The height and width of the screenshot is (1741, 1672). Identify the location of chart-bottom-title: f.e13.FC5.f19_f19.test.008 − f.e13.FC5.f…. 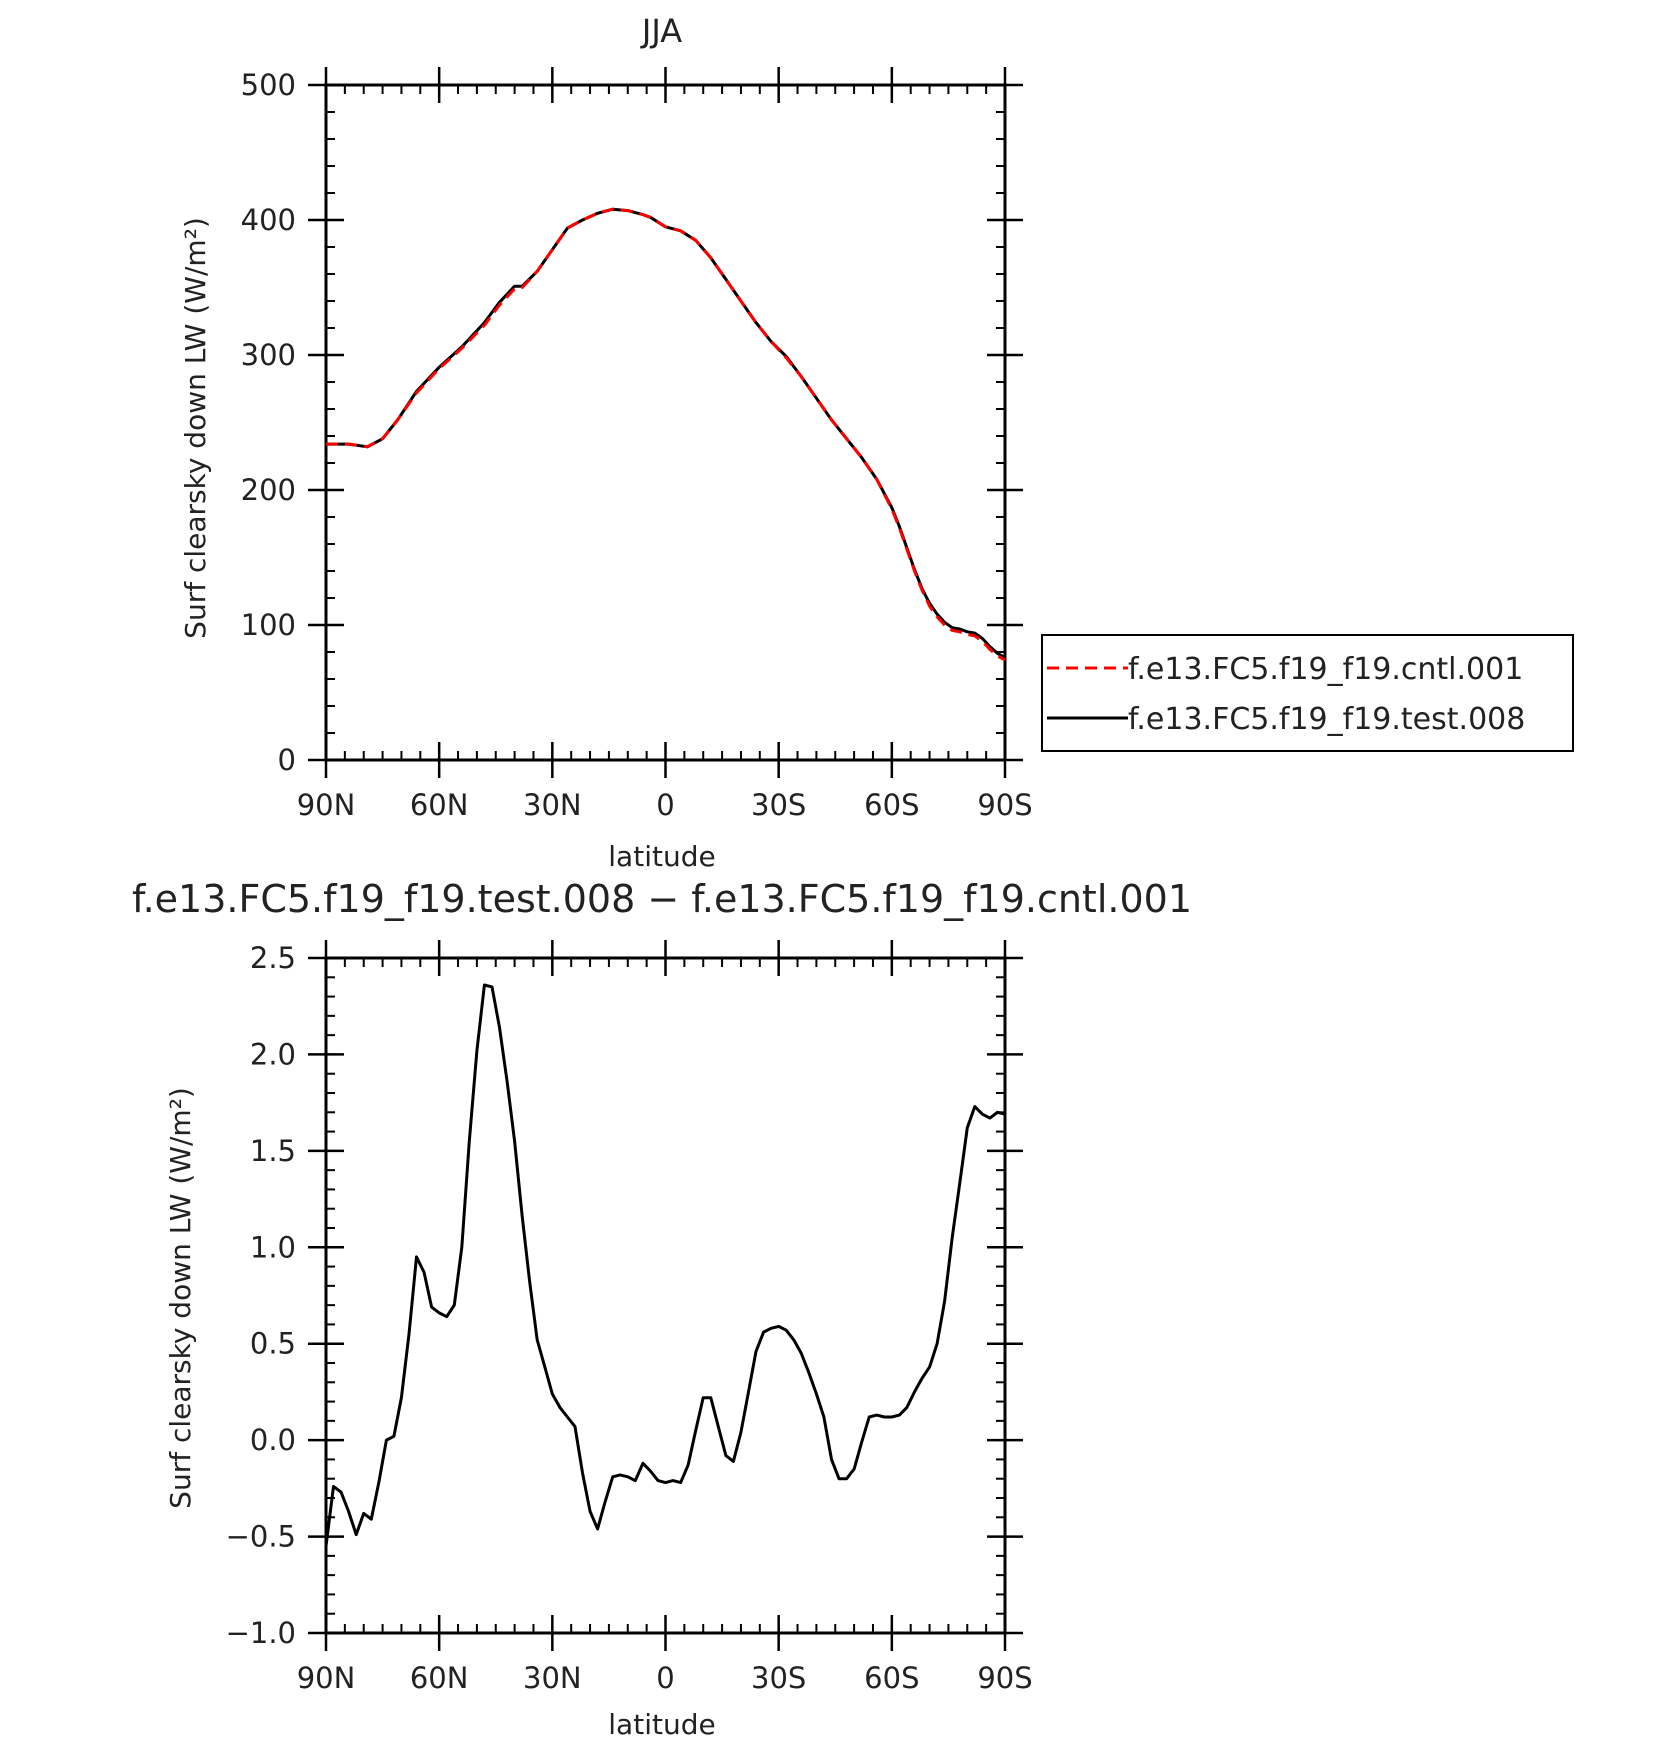
(662, 899).